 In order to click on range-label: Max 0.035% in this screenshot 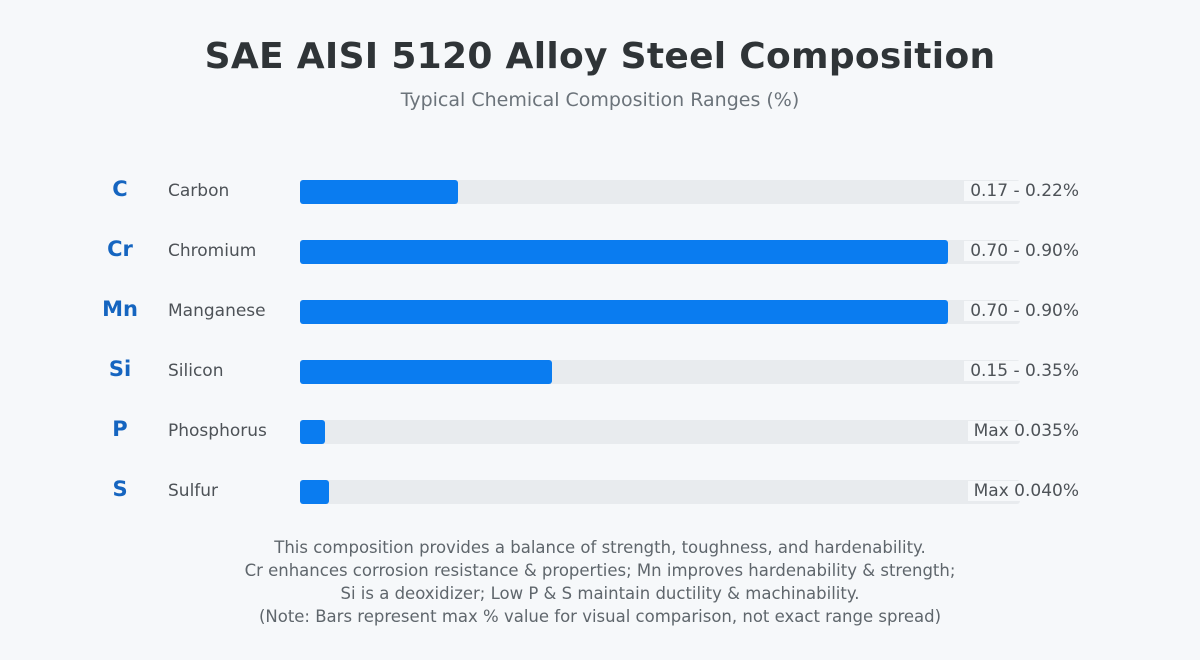, I will do `click(1023, 431)`.